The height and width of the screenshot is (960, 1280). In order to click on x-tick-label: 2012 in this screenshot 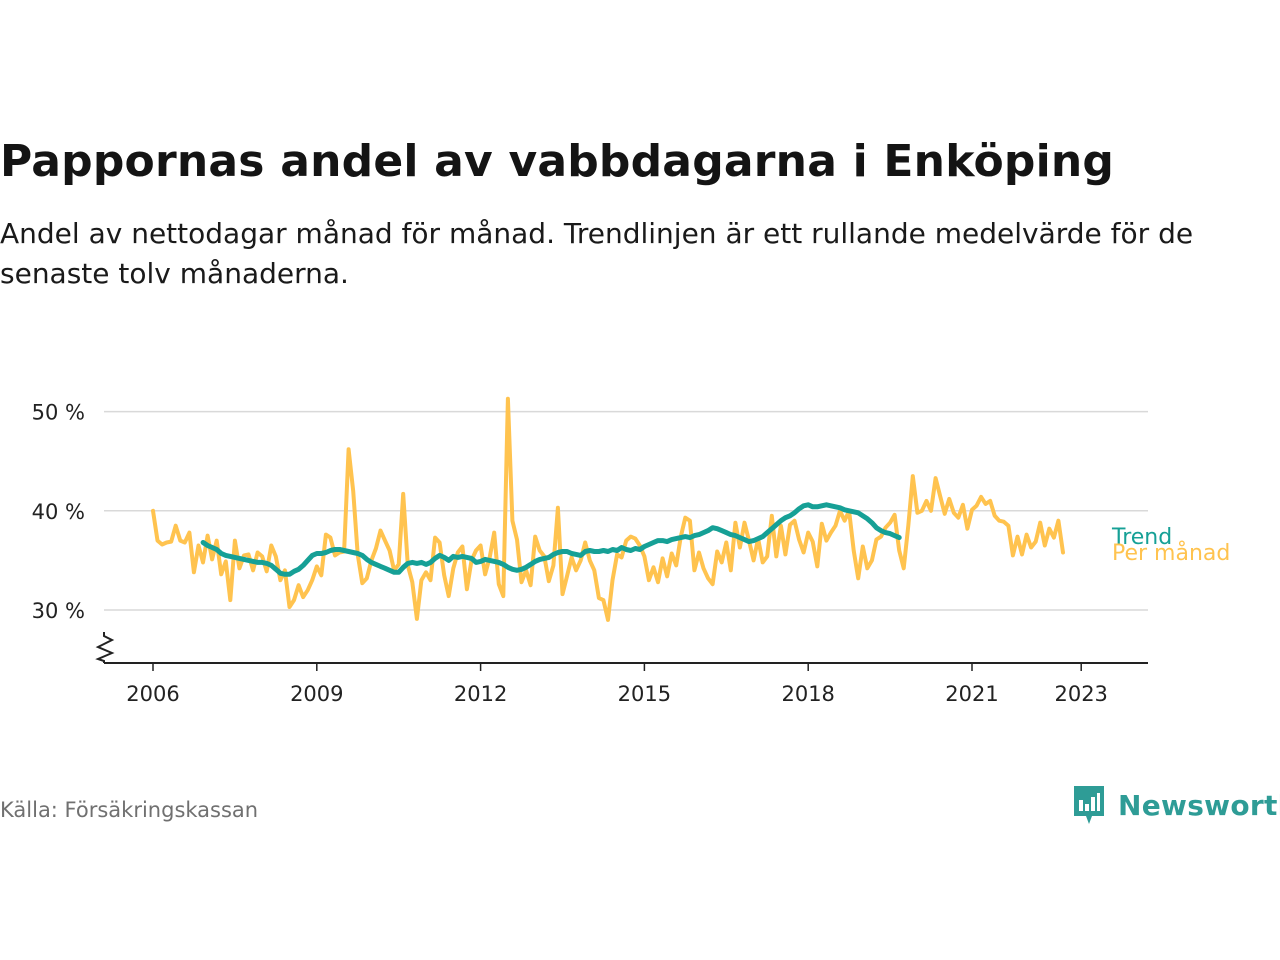, I will do `click(480, 694)`.